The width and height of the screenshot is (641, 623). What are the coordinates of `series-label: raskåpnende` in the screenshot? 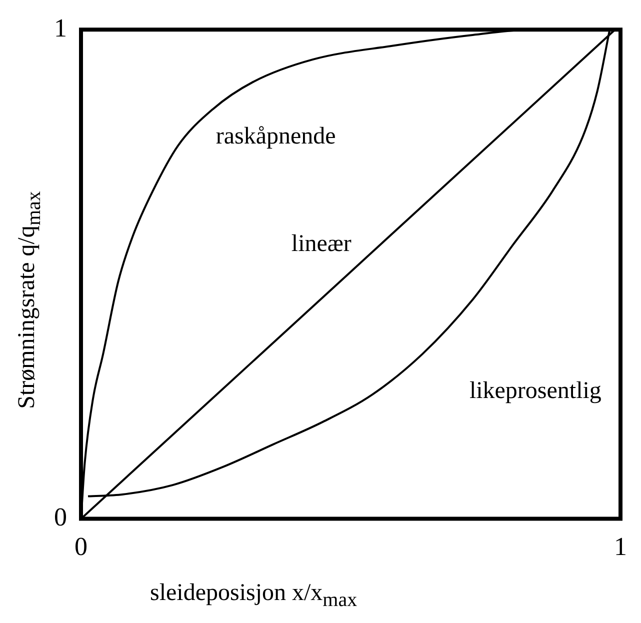 It's located at (276, 137).